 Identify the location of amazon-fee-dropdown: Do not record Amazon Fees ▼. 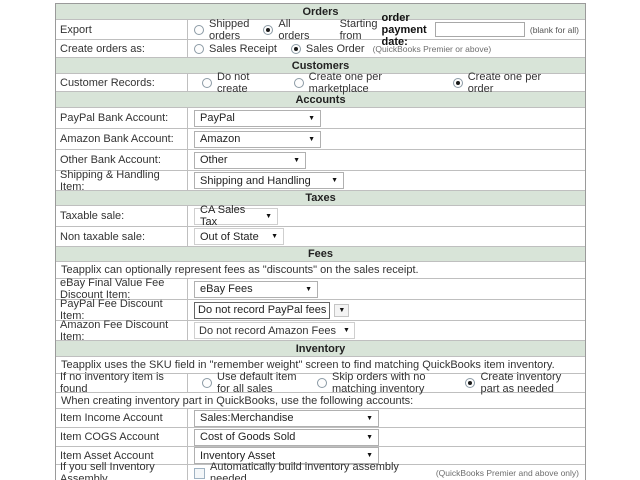
(274, 330).